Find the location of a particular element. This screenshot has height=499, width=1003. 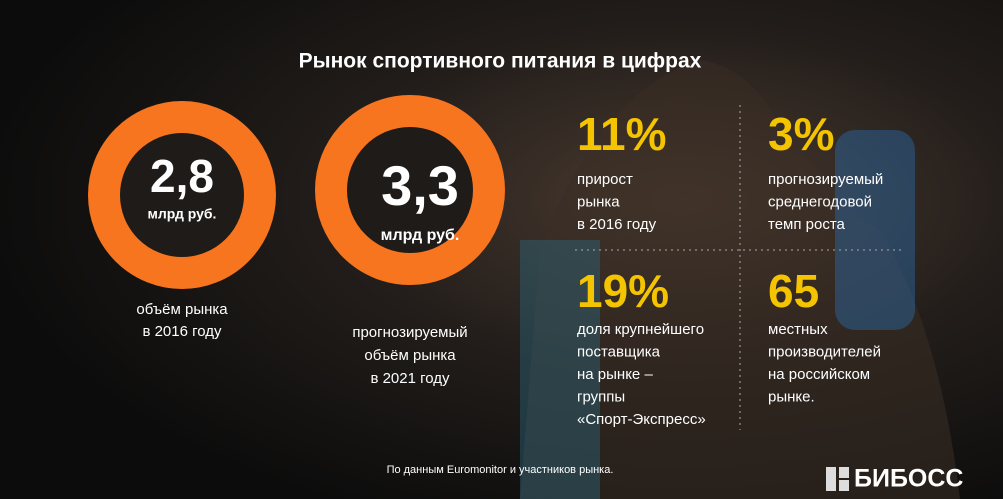

caption: местных is located at coordinates (798, 329).